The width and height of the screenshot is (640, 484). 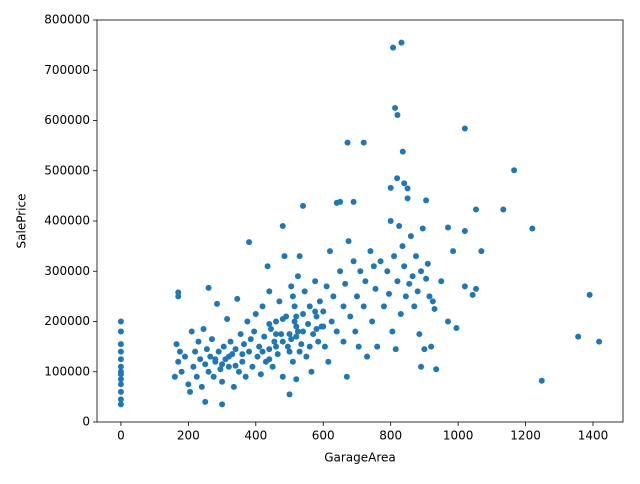 I want to click on x-tick-label: 1000, so click(x=458, y=436).